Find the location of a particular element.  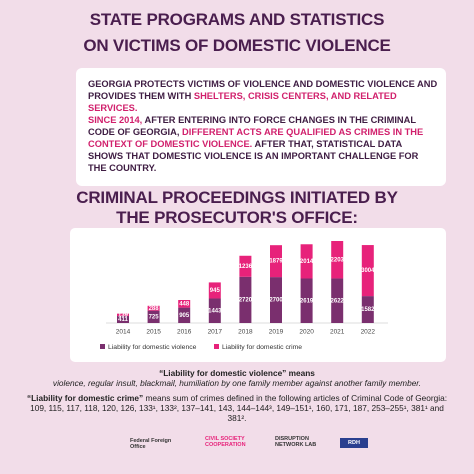

legend-label: Liability for domestic crime is located at coordinates (262, 347).